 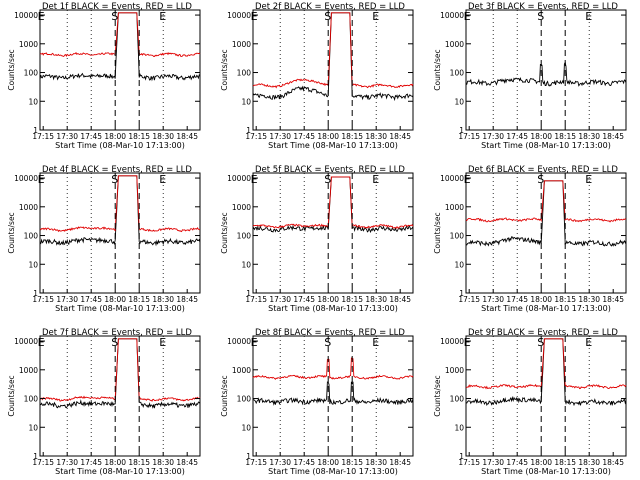 What do you see at coordinates (330, 7) in the screenshot?
I see `panel-title: Det 2f BLACK = Events, RED = LLD` at bounding box center [330, 7].